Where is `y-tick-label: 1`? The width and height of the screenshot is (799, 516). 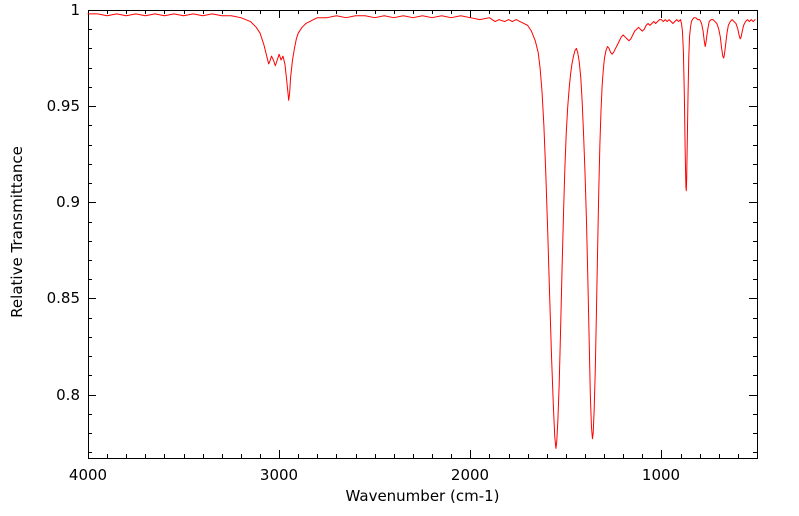 y-tick-label: 1 is located at coordinates (75, 10).